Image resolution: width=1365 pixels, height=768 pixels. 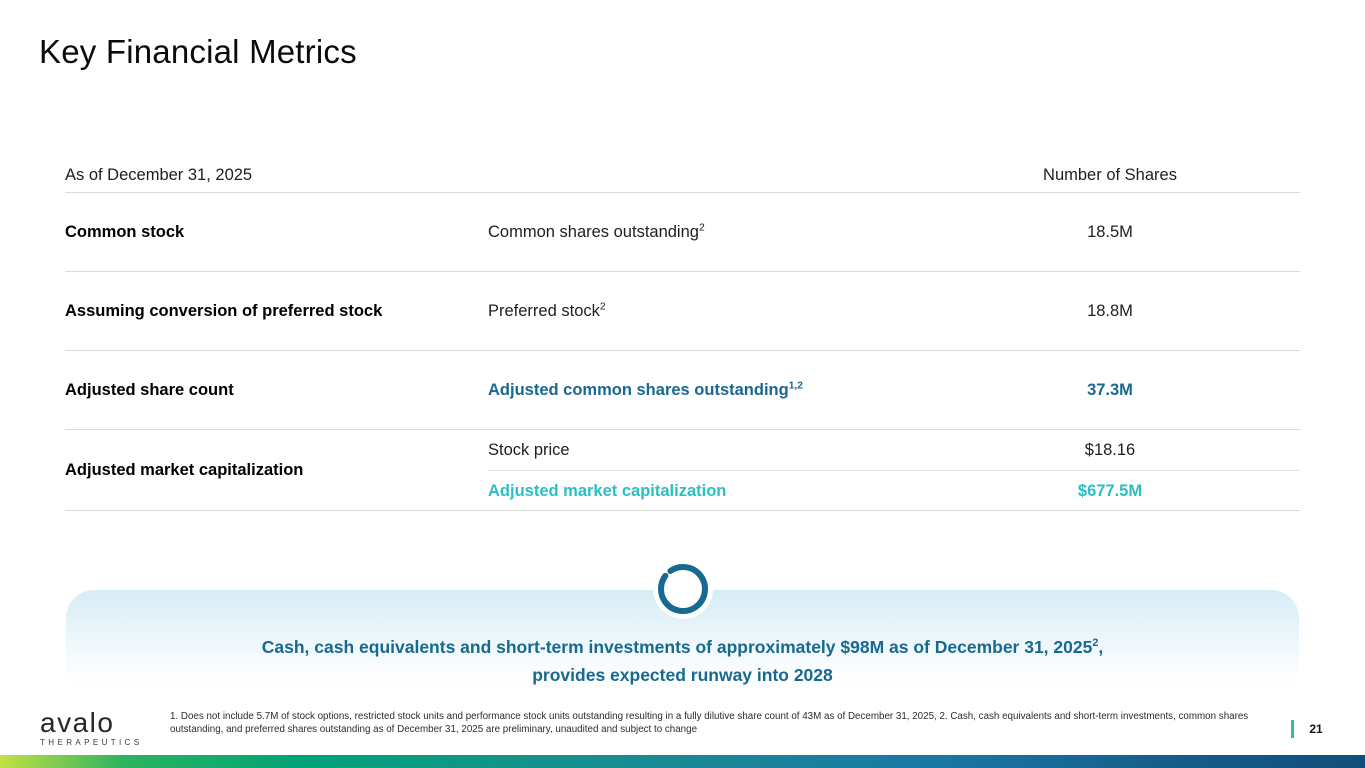 I want to click on row-label: Common shares outstanding2, so click(x=704, y=232).